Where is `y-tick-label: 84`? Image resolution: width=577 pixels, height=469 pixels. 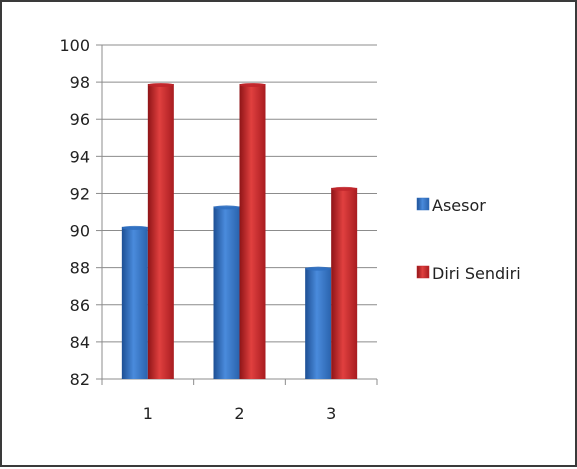
y-tick-label: 84 is located at coordinates (80, 342).